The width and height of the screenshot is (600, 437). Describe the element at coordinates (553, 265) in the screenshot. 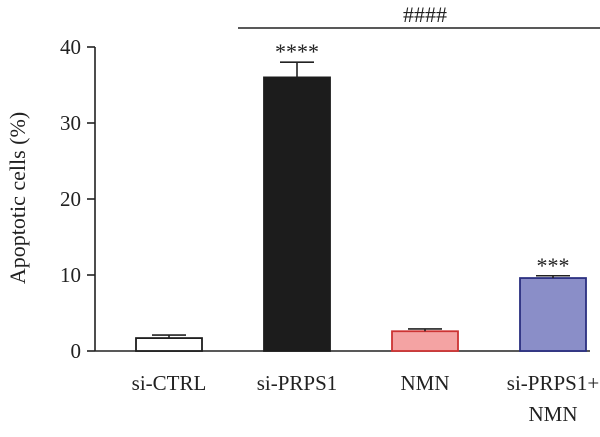

I see `significance-marker: ***` at that location.